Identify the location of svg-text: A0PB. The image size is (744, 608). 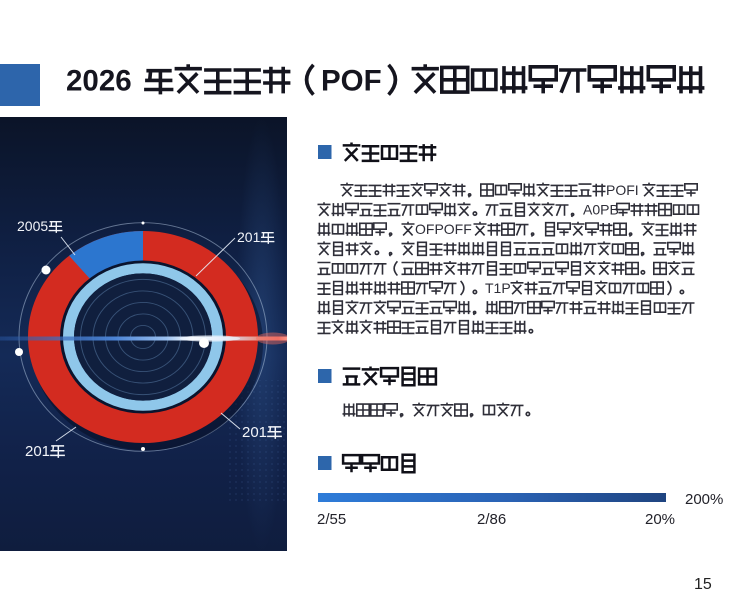
(601, 210).